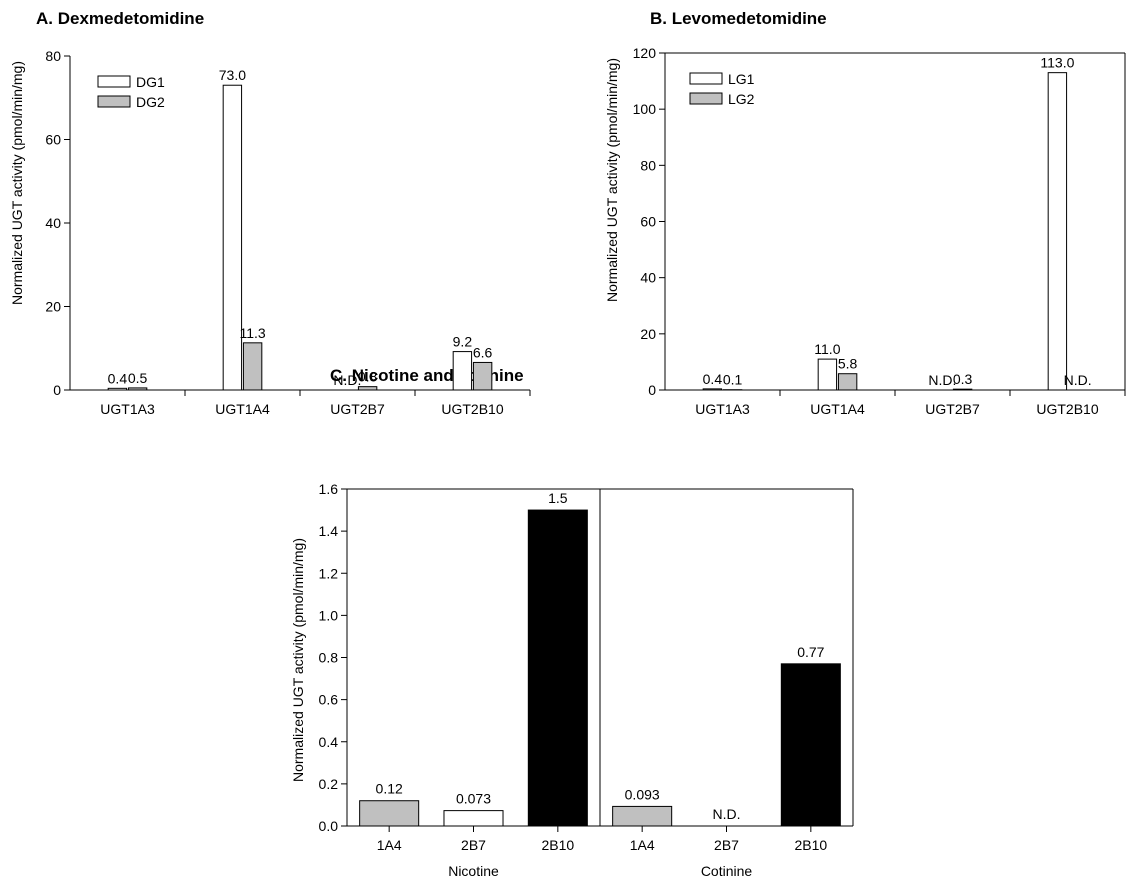 Image resolution: width=1128 pixels, height=885 pixels. Describe the element at coordinates (253, 333) in the screenshot. I see `chart-a-data-label: 11.3` at that location.